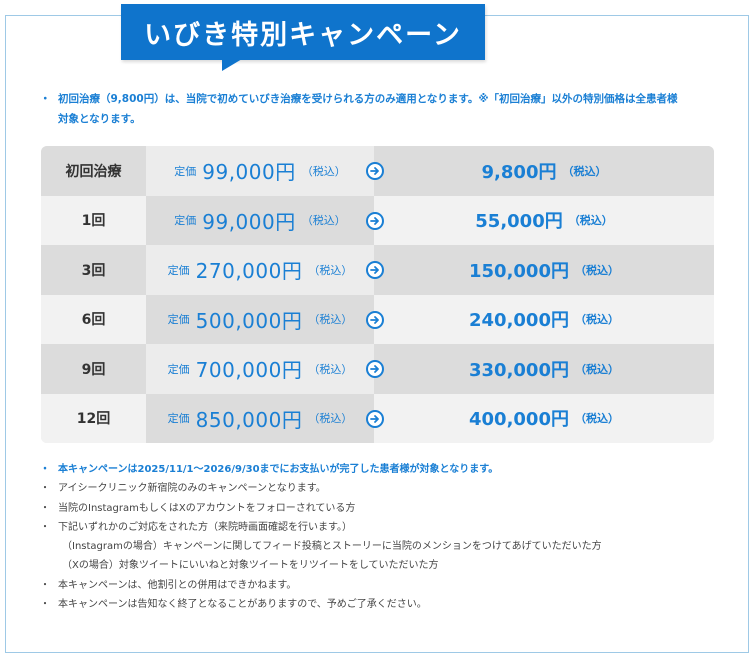  I want to click on note-text: 本キャンペーンは告知なく終了となることがありますので、予めご了承ください。, so click(242, 605).